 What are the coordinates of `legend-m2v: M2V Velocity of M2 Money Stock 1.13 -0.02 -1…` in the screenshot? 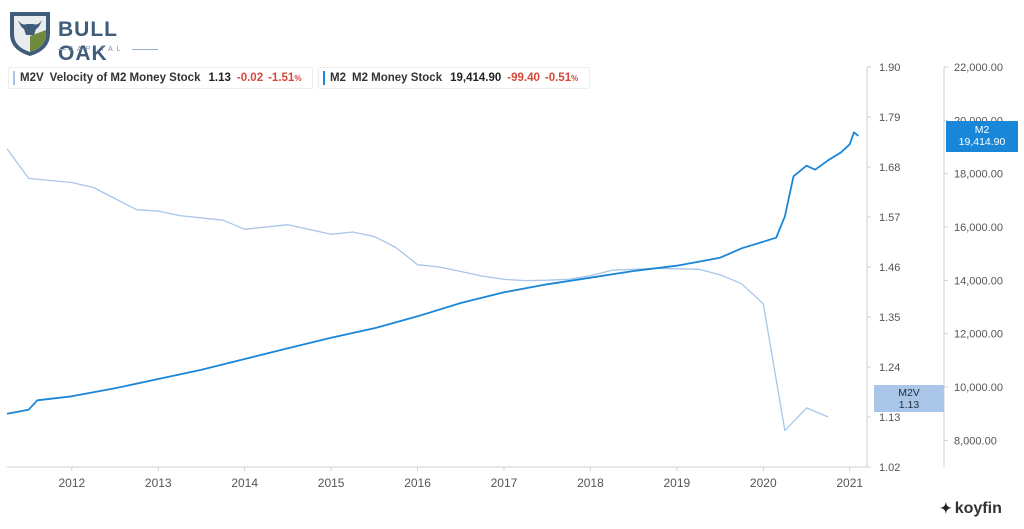 It's located at (161, 78).